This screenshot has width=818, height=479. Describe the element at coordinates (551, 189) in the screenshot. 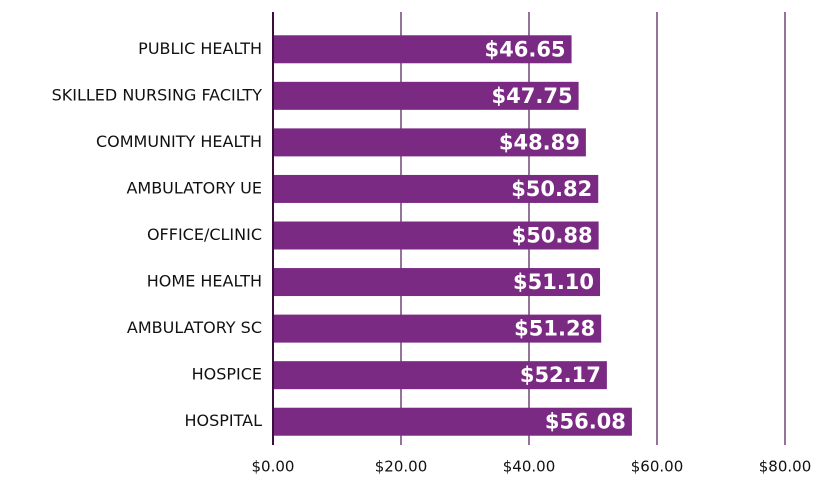

I see `value-label: $50.82` at that location.